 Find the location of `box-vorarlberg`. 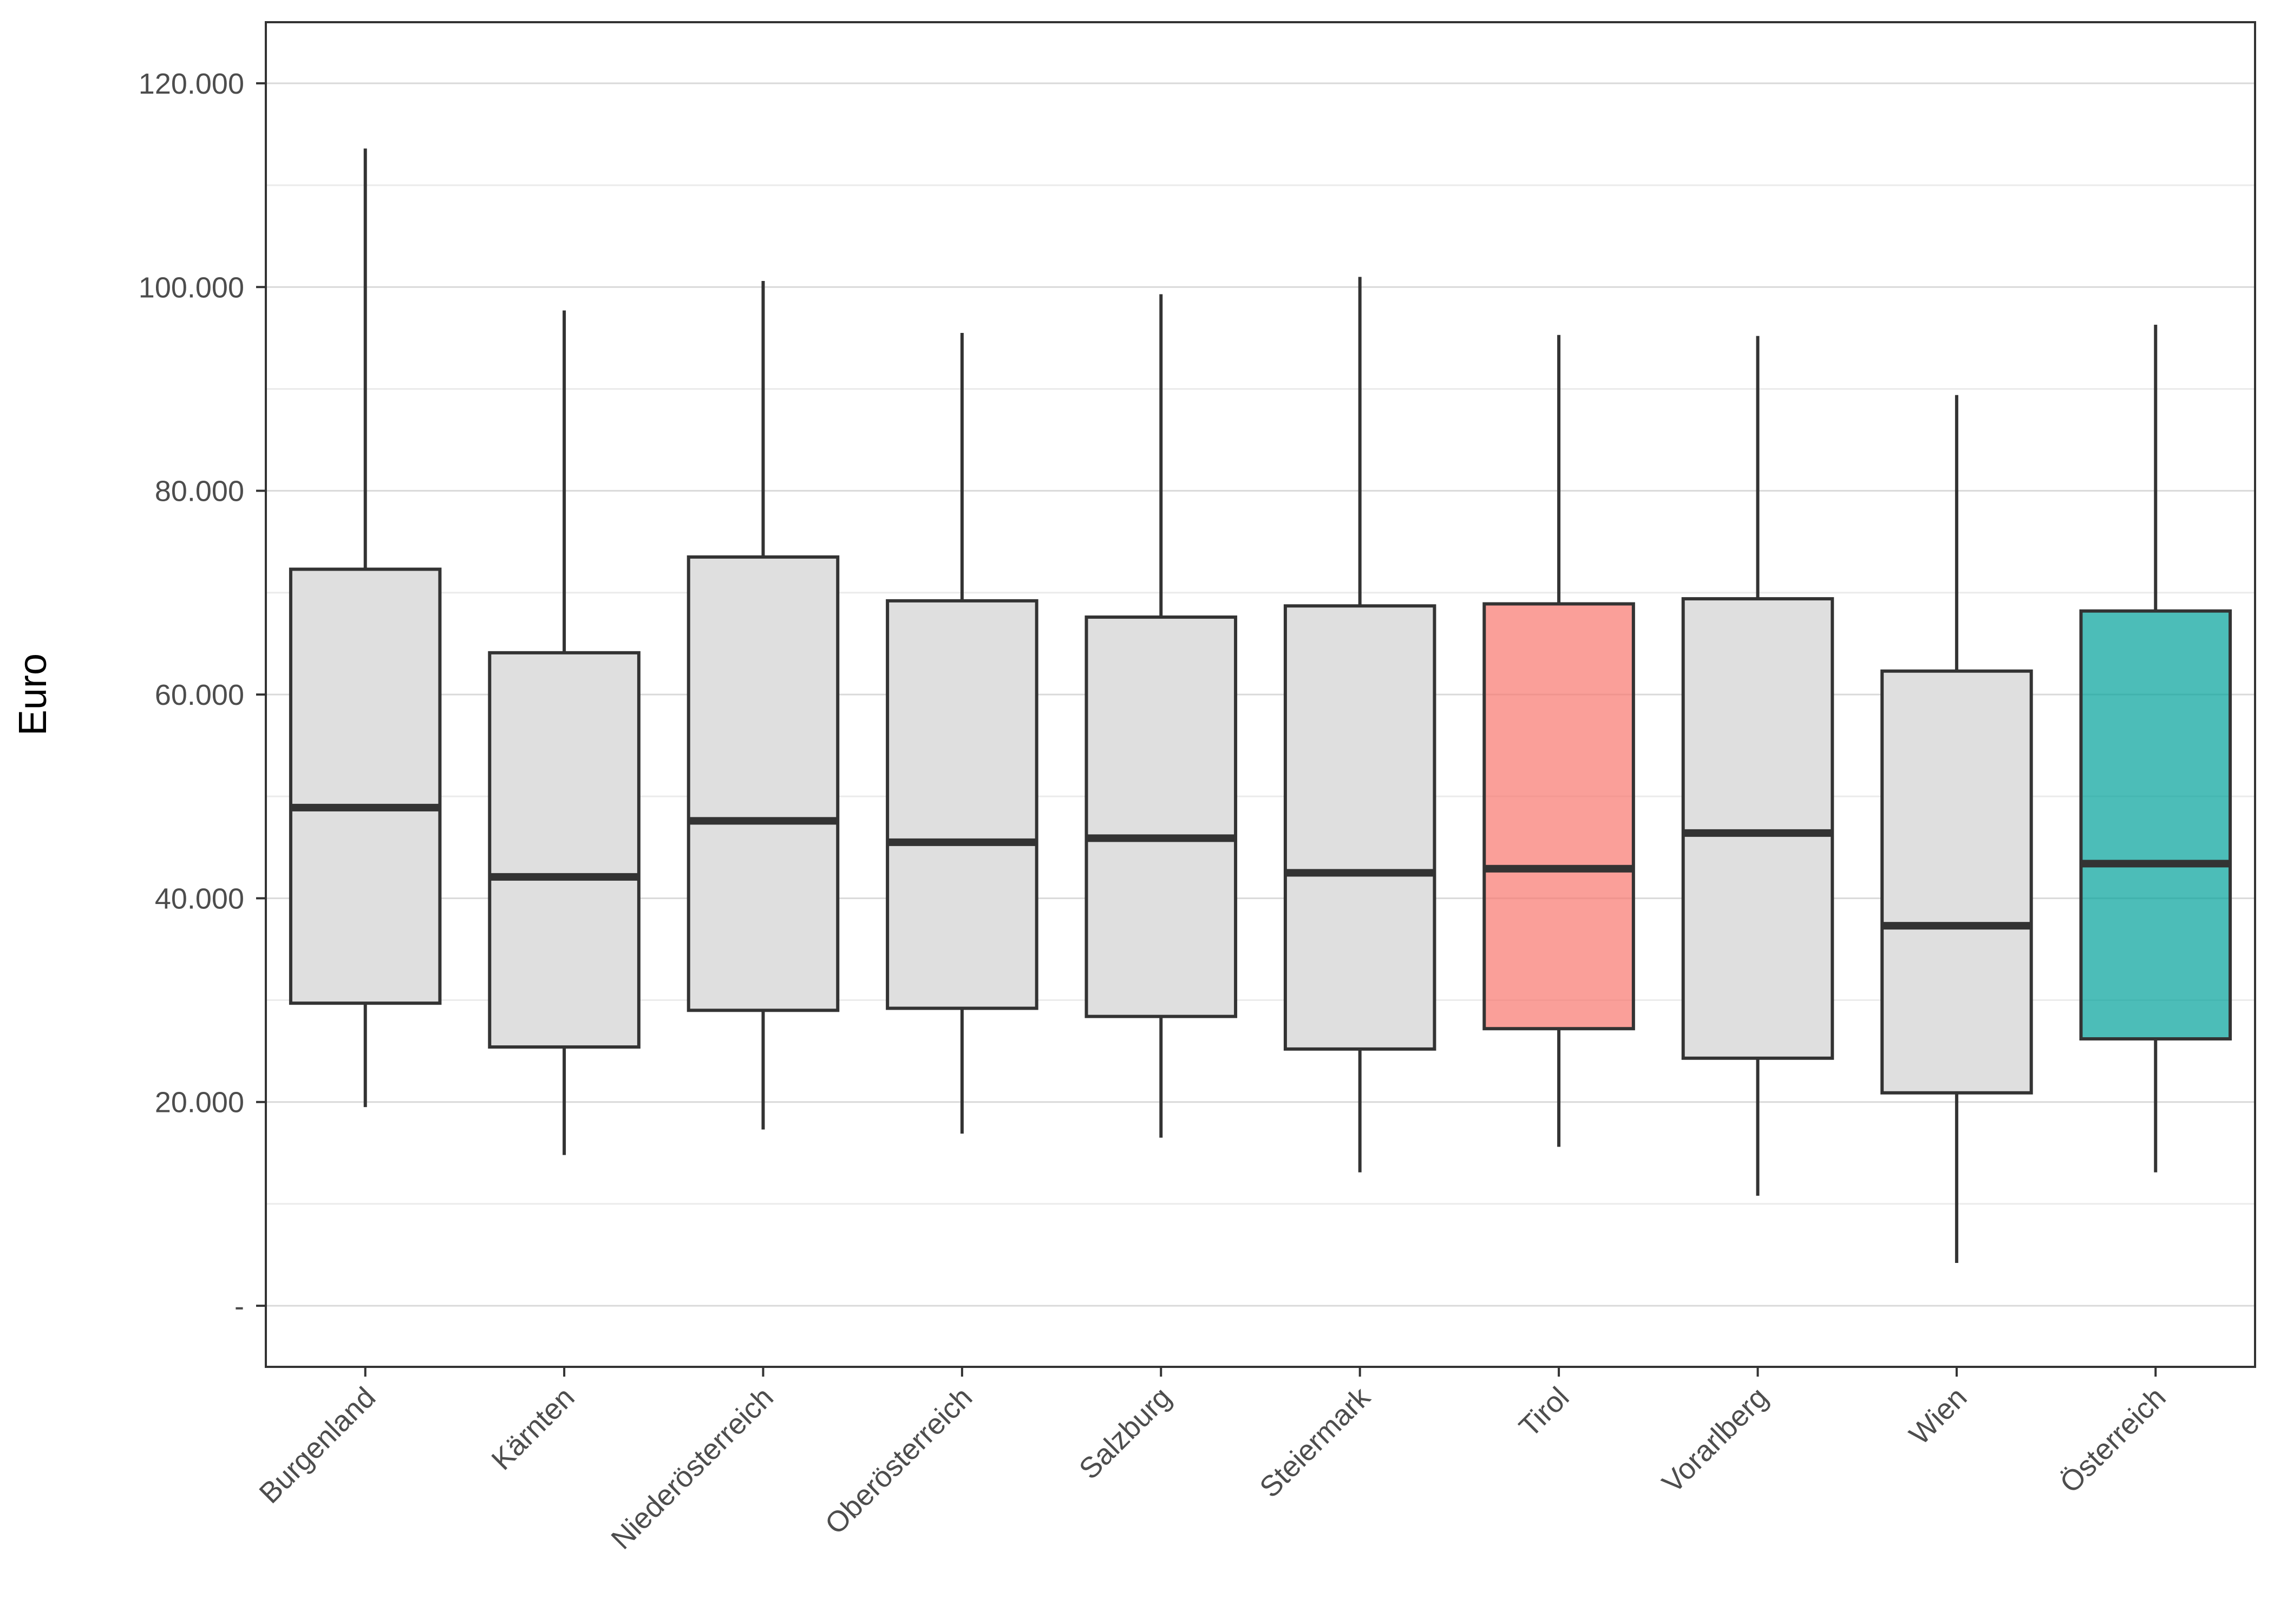

box-vorarlberg is located at coordinates (1758, 766).